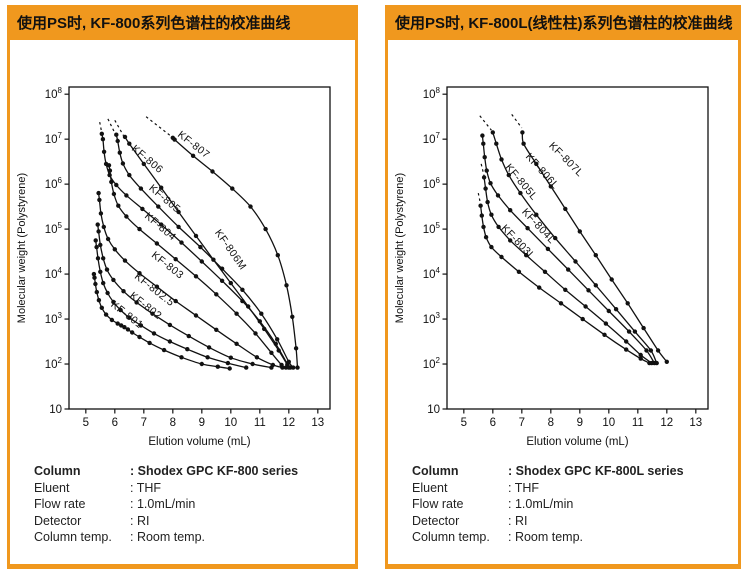 Image resolution: width=743 pixels, height=572 pixels. Describe the element at coordinates (563, 24) in the screenshot. I see `panel-title-kf800l: 使用PS时, KF-800L(线性柱)系列色谱柱的校准曲线` at that location.